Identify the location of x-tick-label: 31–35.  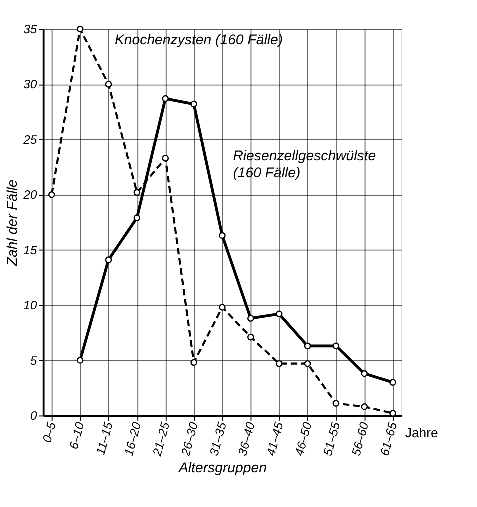
(218, 439).